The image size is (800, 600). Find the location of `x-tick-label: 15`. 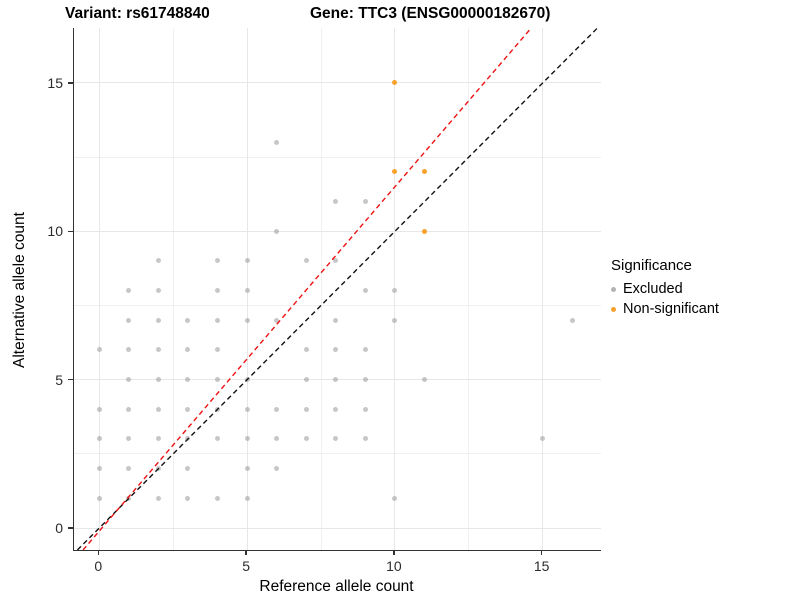

x-tick-label: 15 is located at coordinates (541, 566).